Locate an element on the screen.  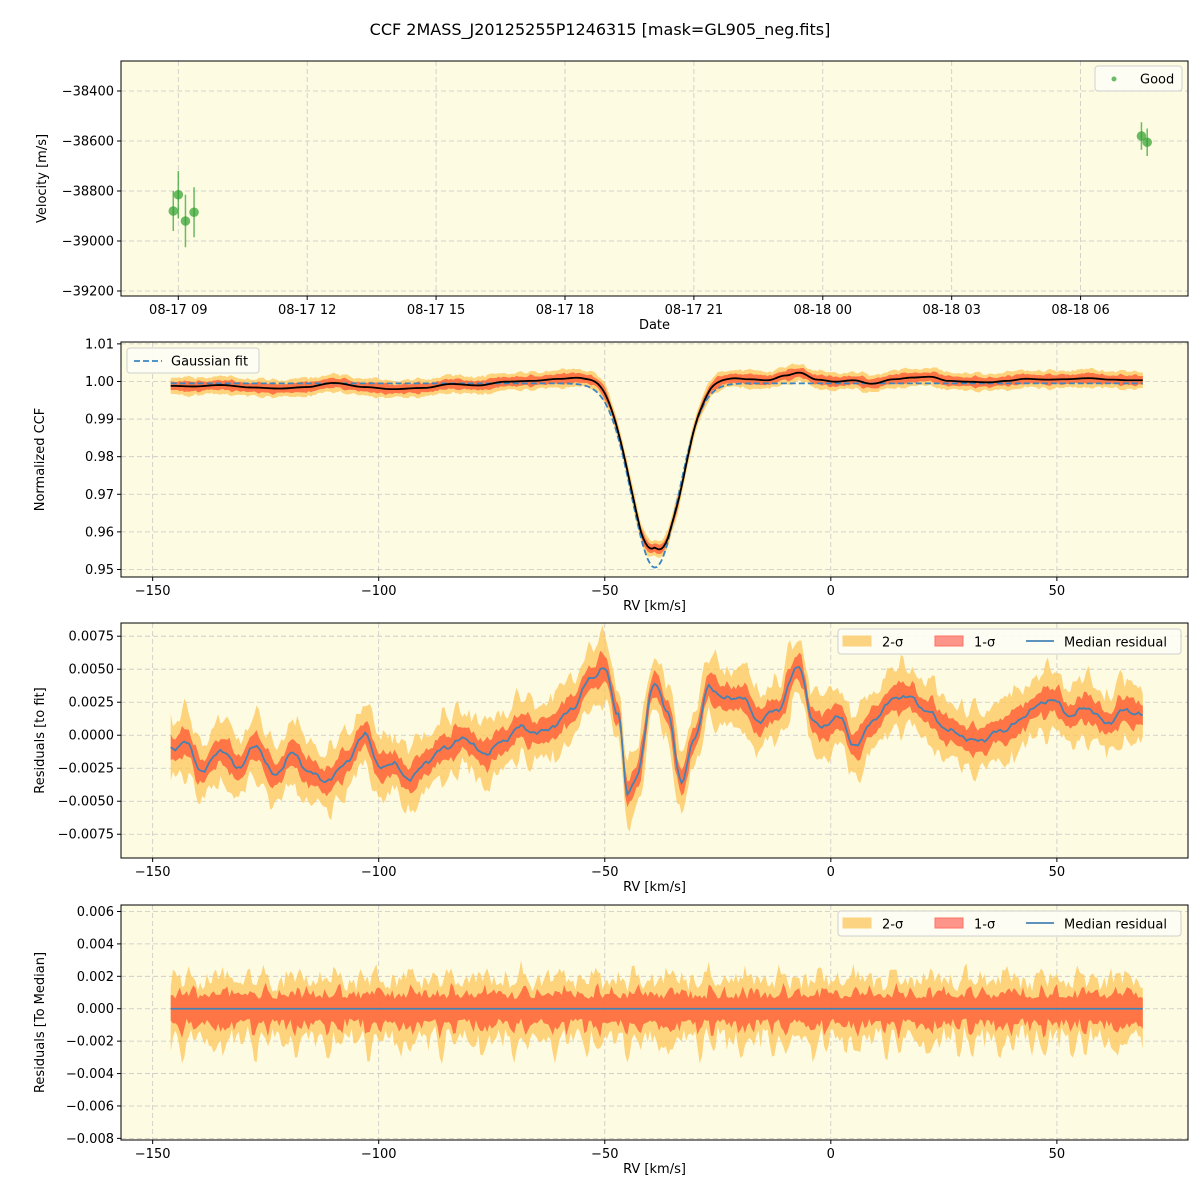
legend: Gaussian fit is located at coordinates (193, 360).